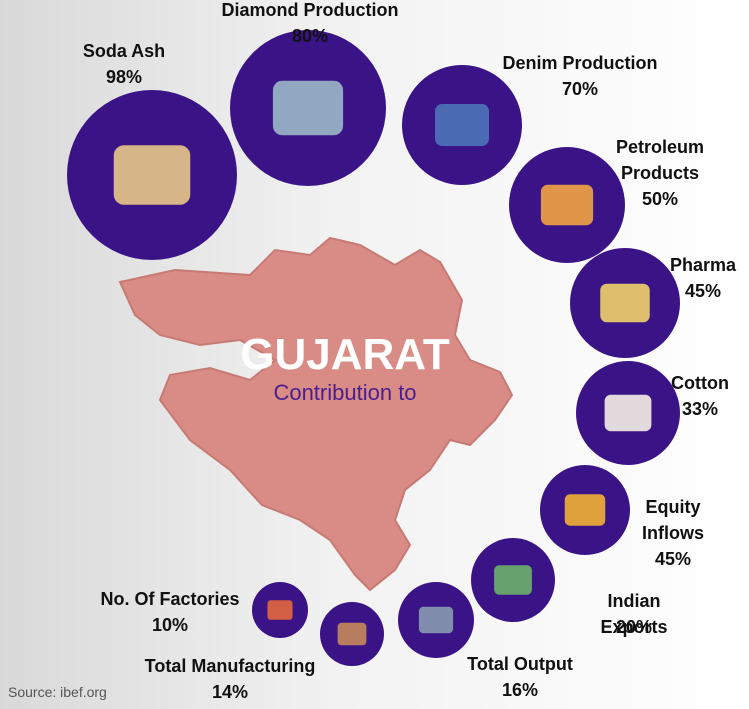  Describe the element at coordinates (700, 383) in the screenshot. I see `item-label: Cotton` at that location.